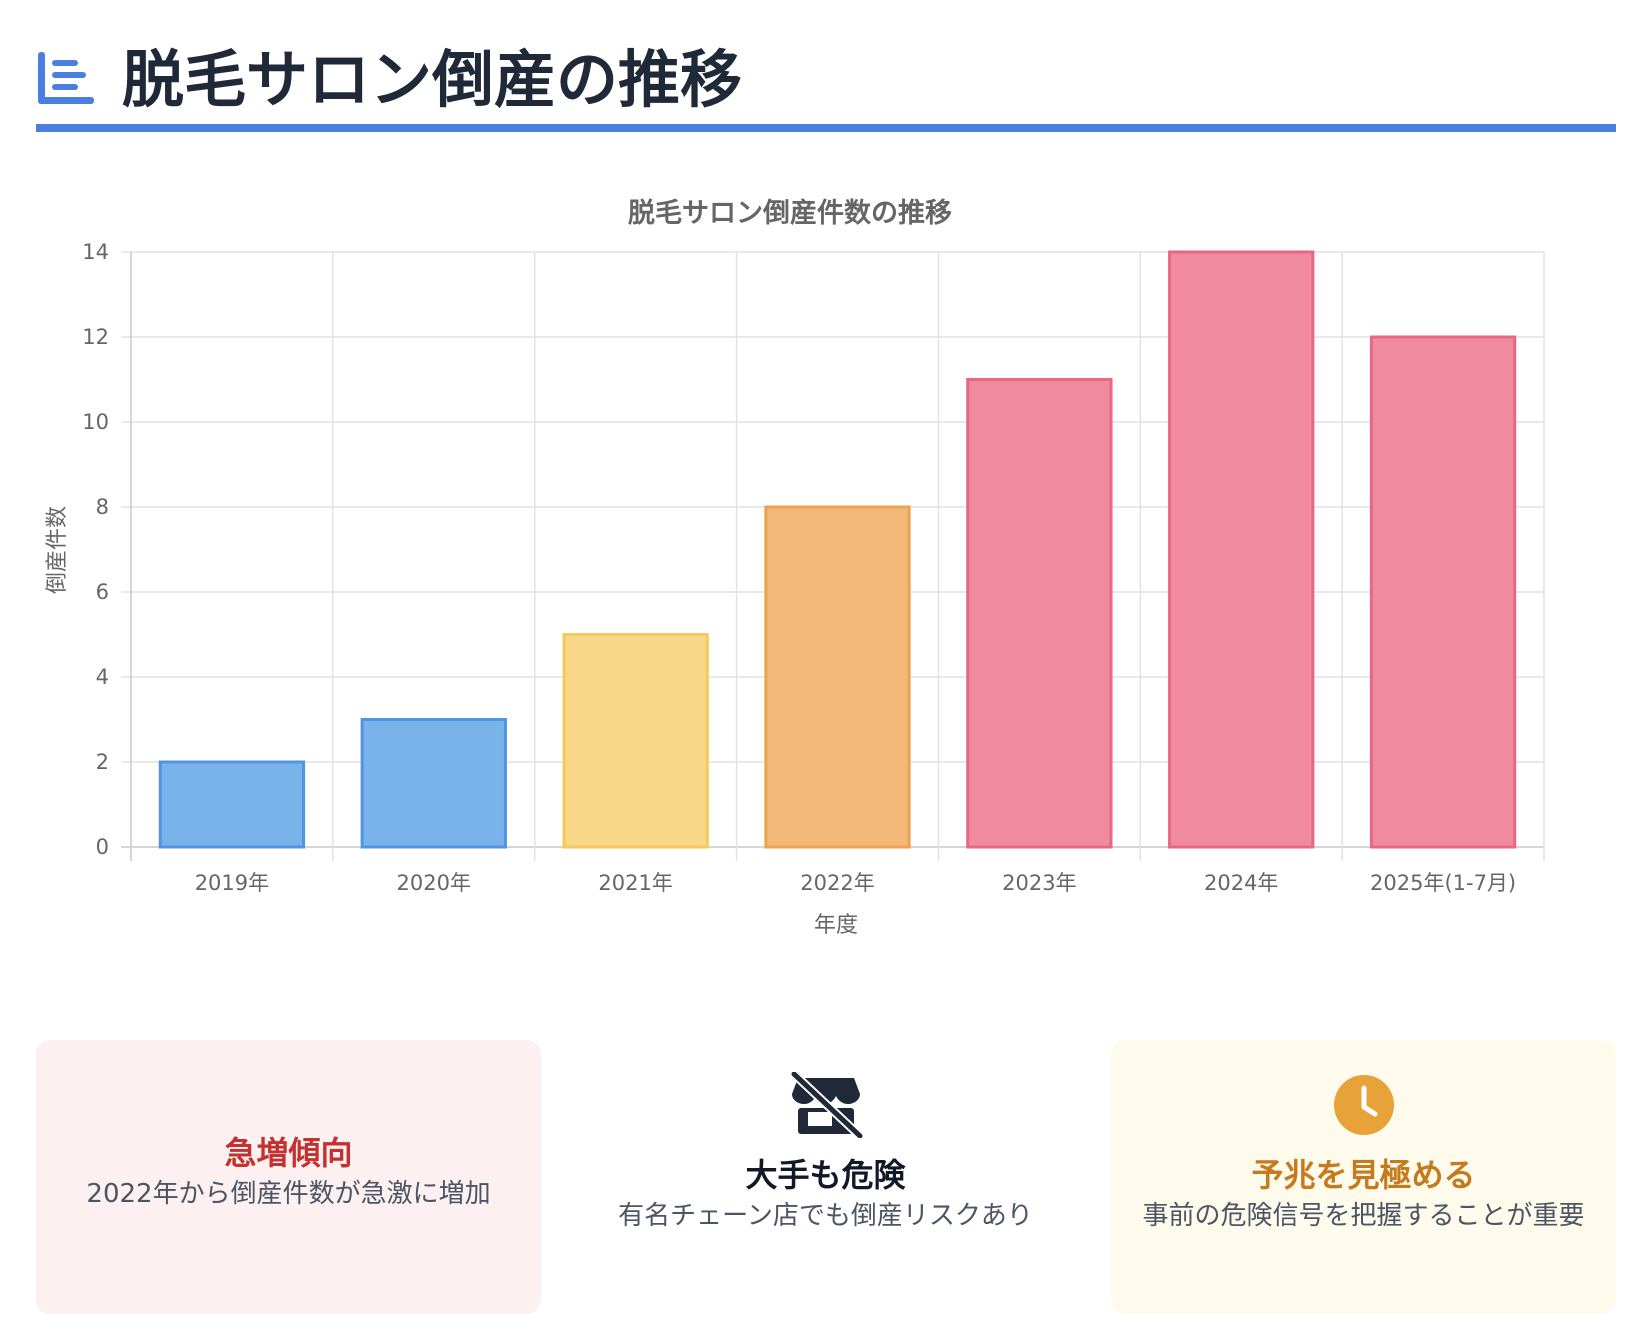 The image size is (1632, 1338). What do you see at coordinates (95, 337) in the screenshot?
I see `y-tick-label: 12` at bounding box center [95, 337].